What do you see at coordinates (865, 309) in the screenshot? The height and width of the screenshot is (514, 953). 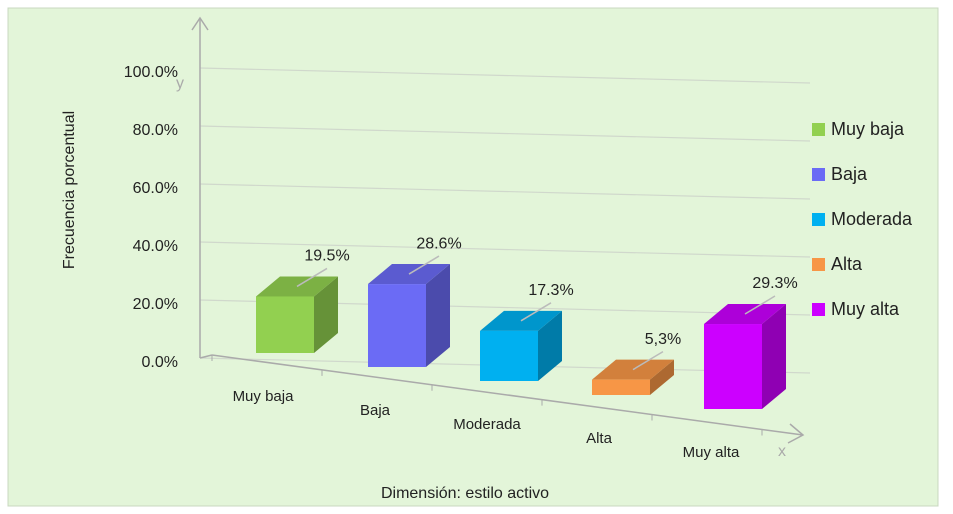 I see `legend-label: Muy alta` at bounding box center [865, 309].